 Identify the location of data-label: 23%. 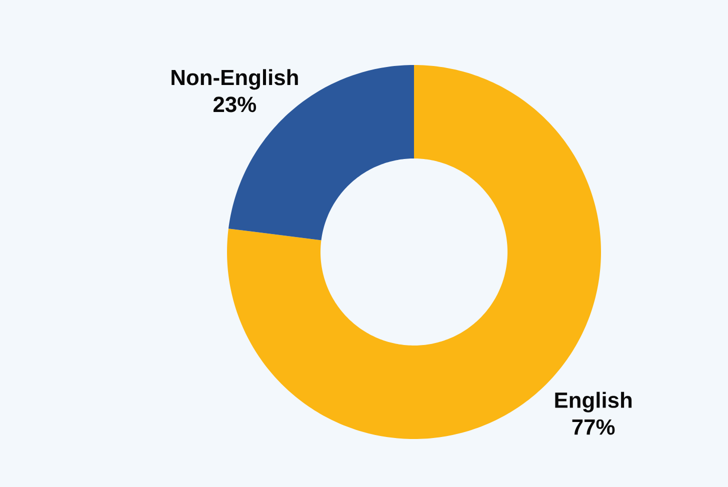
(235, 104).